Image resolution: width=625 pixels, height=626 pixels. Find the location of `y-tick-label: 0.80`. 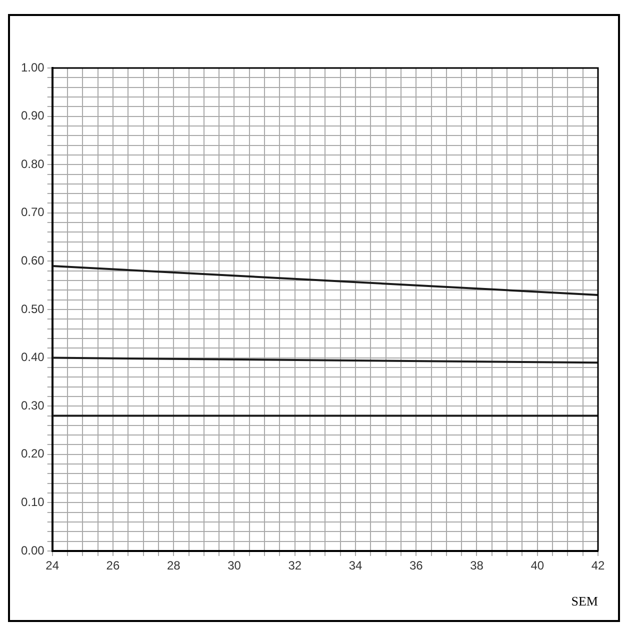

y-tick-label: 0.80 is located at coordinates (32, 163).